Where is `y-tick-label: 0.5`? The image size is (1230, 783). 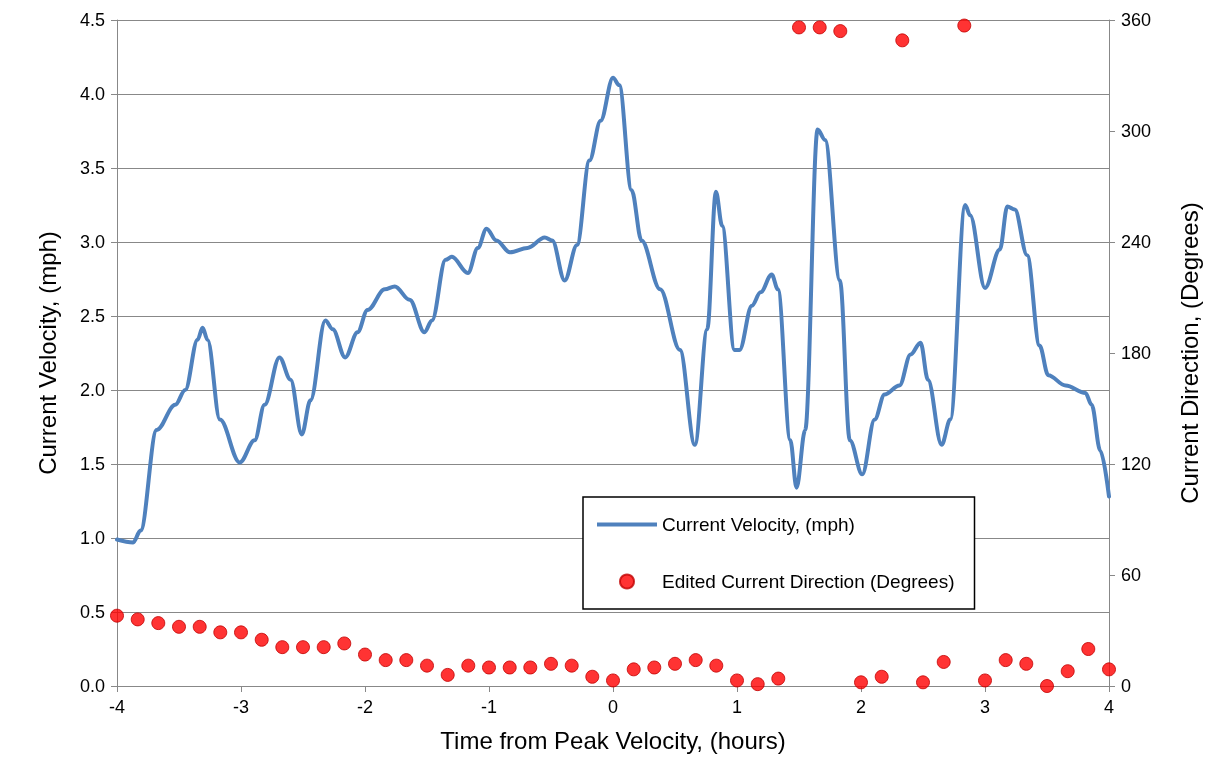
y-tick-label: 0.5 is located at coordinates (92, 612).